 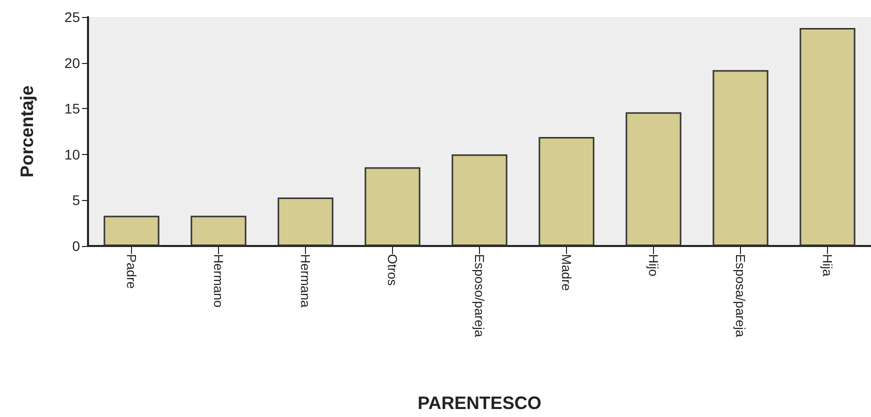 What do you see at coordinates (72, 17) in the screenshot?
I see `y-tick-label: 25` at bounding box center [72, 17].